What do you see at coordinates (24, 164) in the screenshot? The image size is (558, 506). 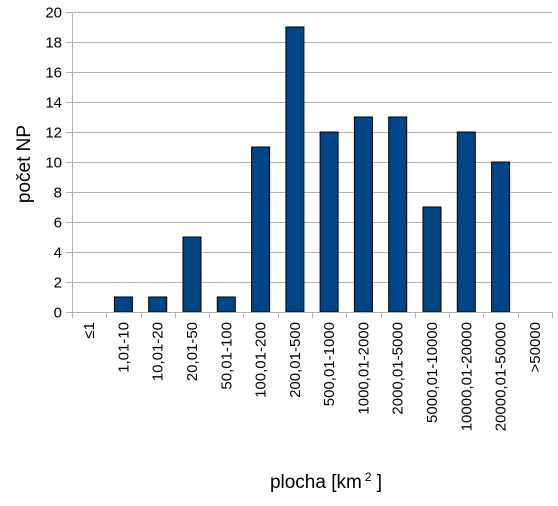 I see `y-axis-label: počet NP` at bounding box center [24, 164].